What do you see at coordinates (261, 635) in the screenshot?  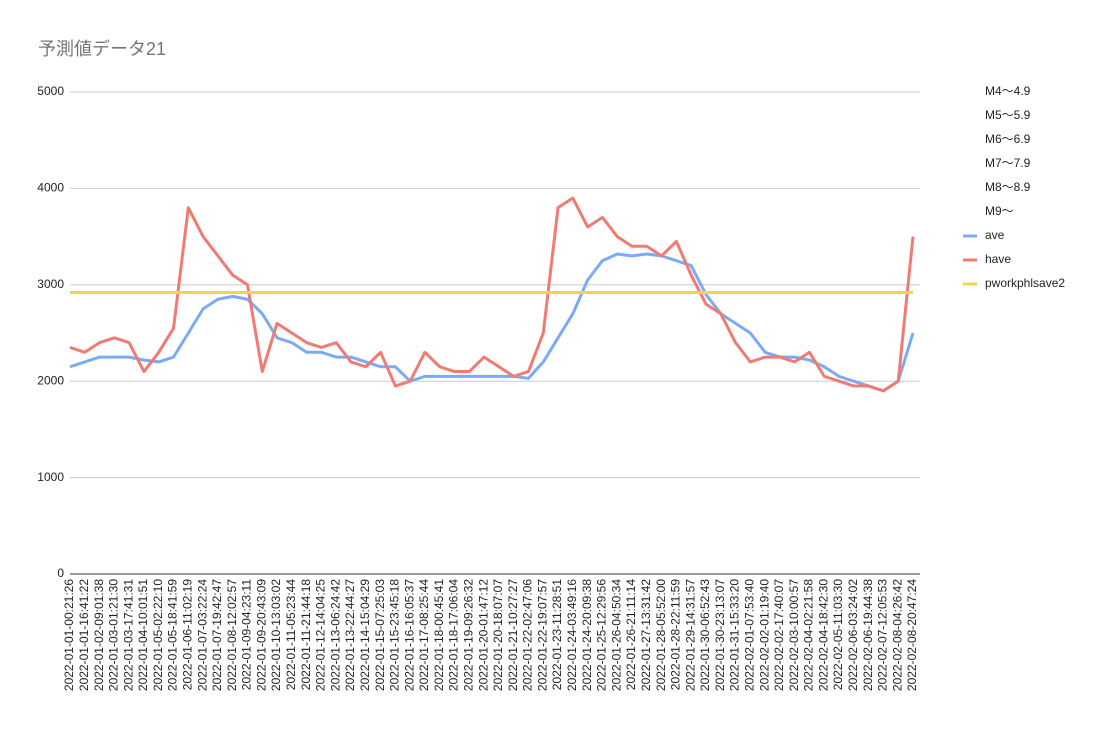 I see `x-tick-label: 2022-01-09-20:43:09` at bounding box center [261, 635].